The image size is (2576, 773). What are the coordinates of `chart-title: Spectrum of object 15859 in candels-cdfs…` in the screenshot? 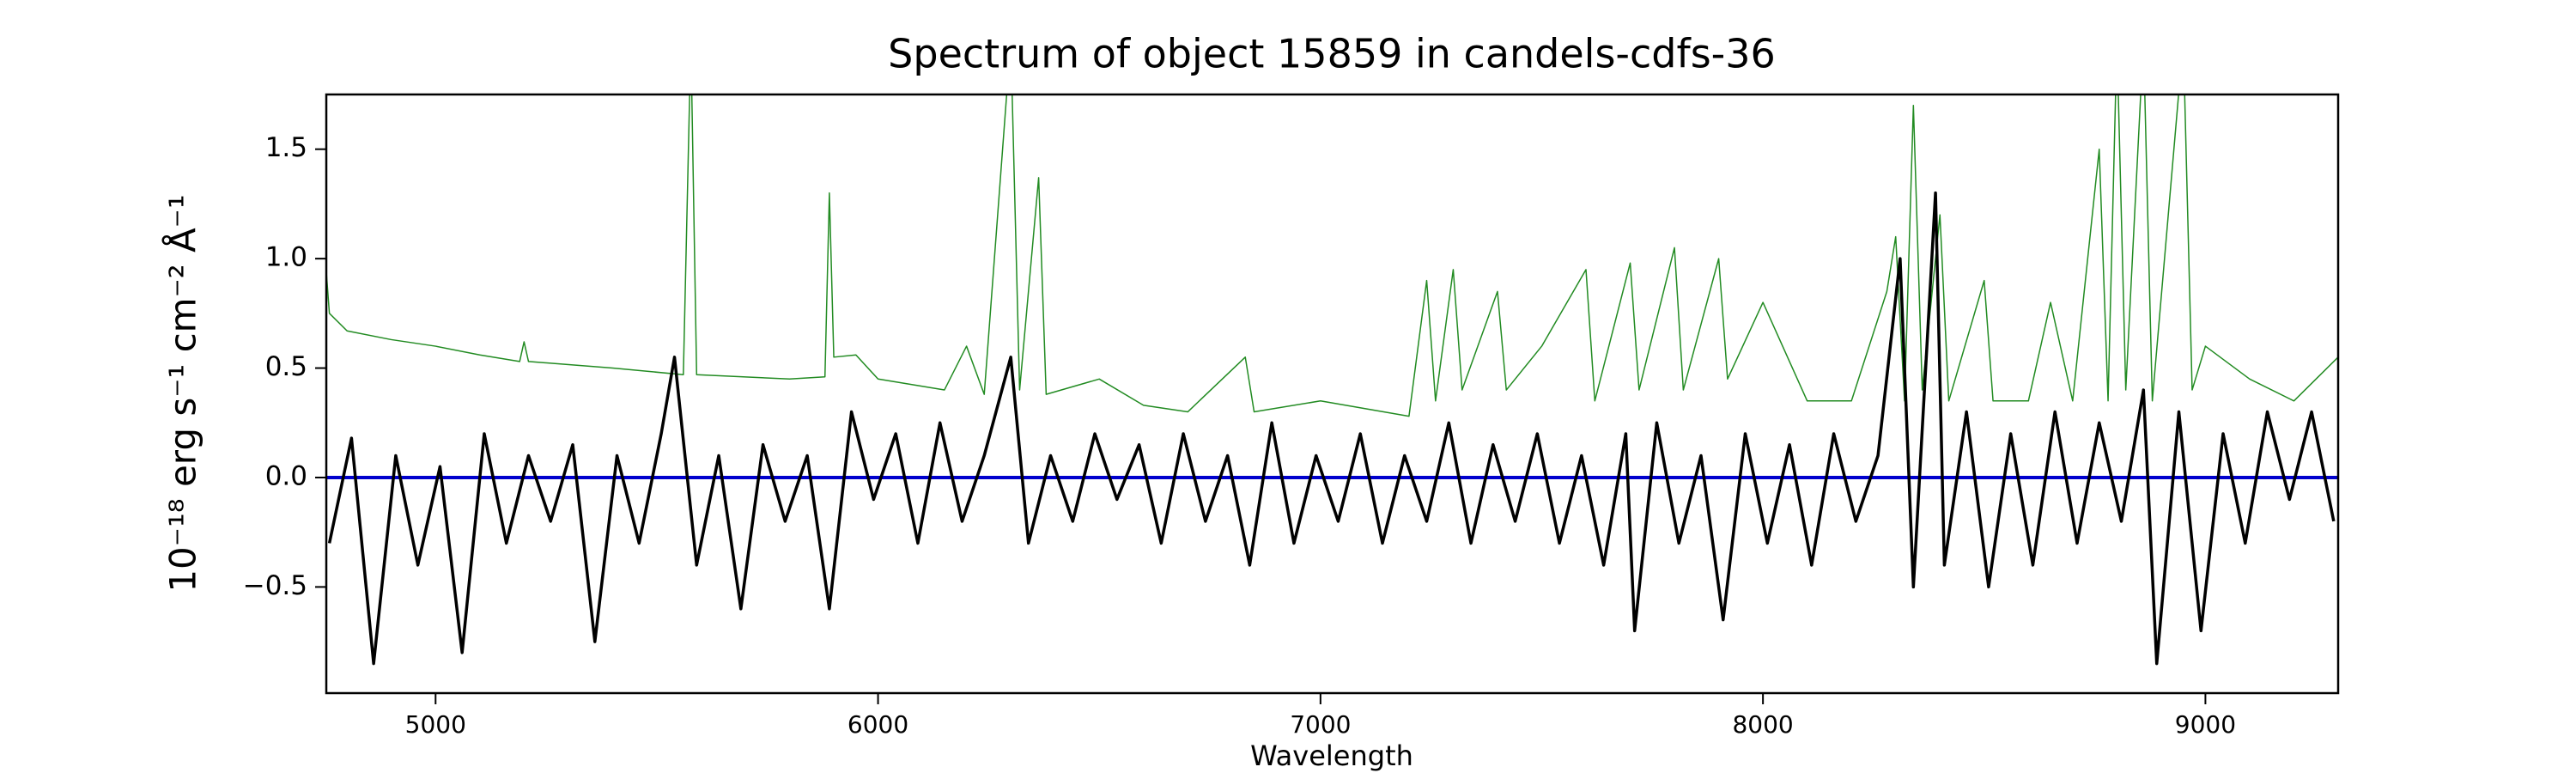 It's located at (1332, 54).